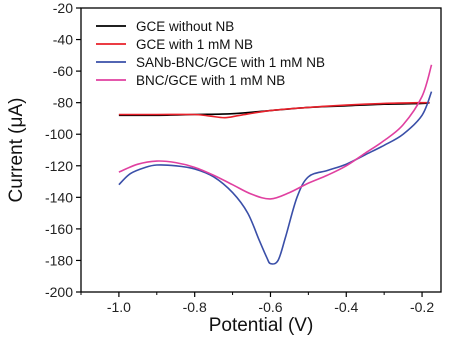 The image size is (452, 340). I want to click on x-axis-ticks: -1.0 -0.8 -0.6 -0.4 -0.2, so click(257, 303).